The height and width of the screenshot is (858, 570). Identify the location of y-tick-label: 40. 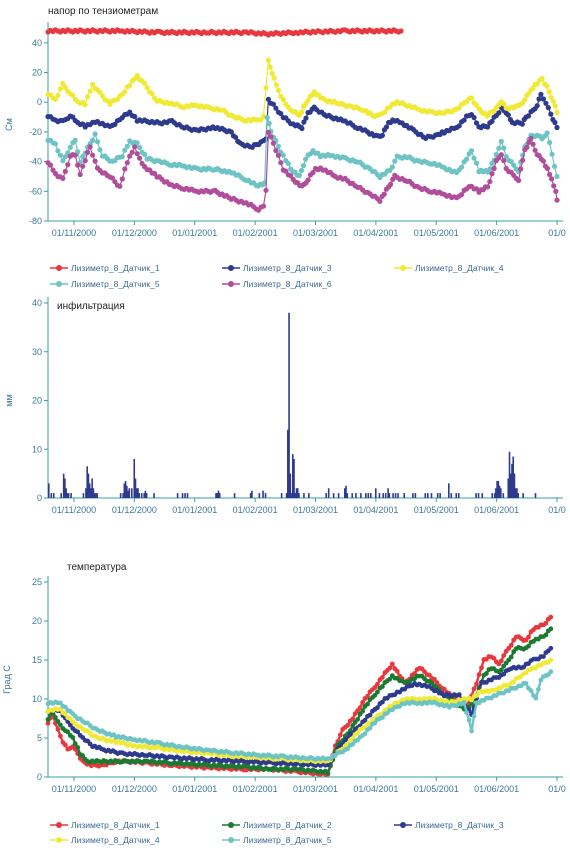
(37, 43).